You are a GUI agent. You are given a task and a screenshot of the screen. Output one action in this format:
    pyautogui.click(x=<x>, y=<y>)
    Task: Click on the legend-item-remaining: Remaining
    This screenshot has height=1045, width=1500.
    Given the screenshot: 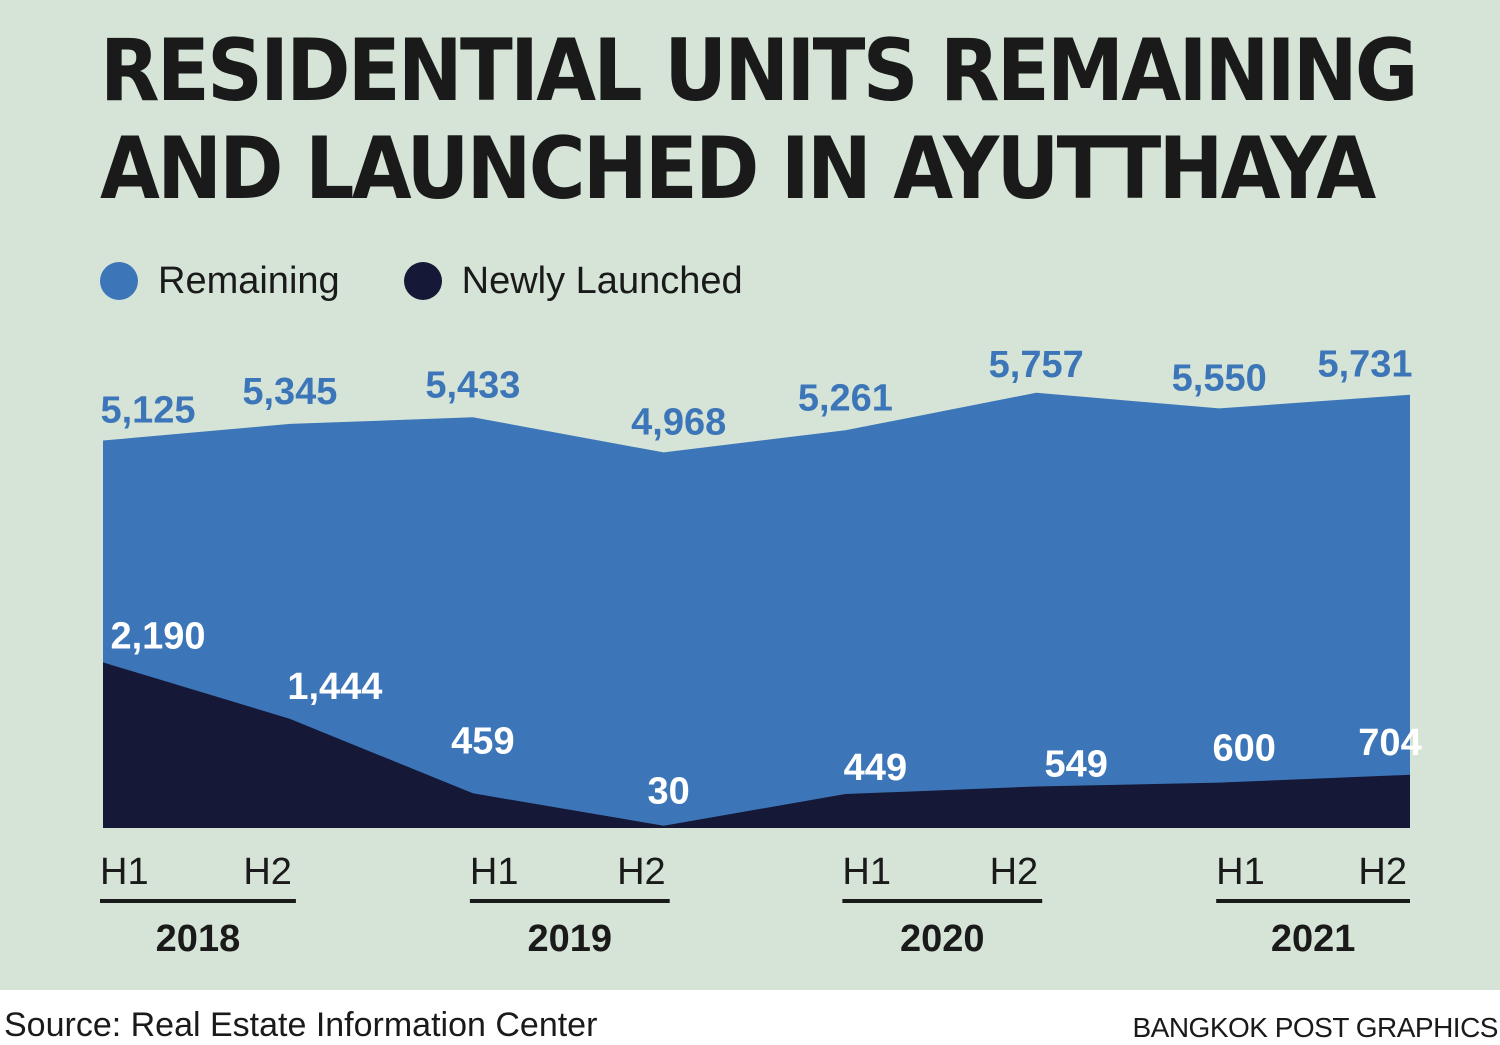 What is the action you would take?
    pyautogui.click(x=220, y=281)
    